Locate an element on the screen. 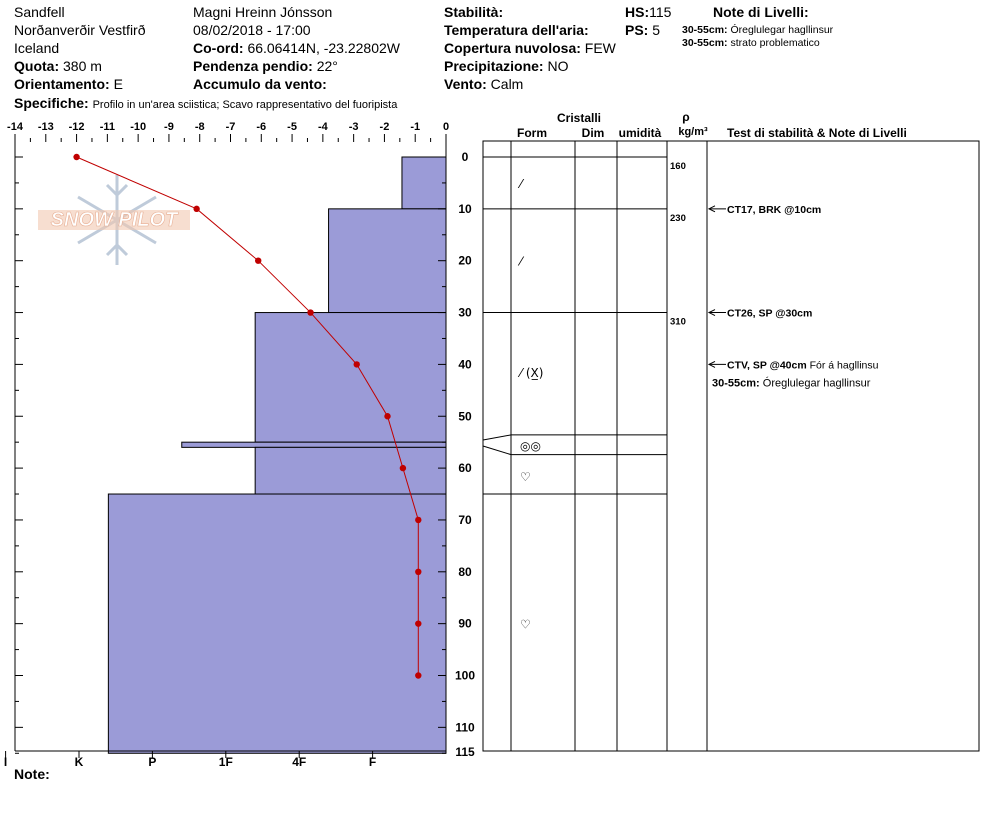  temp-tick-label: -5 is located at coordinates (292, 127).